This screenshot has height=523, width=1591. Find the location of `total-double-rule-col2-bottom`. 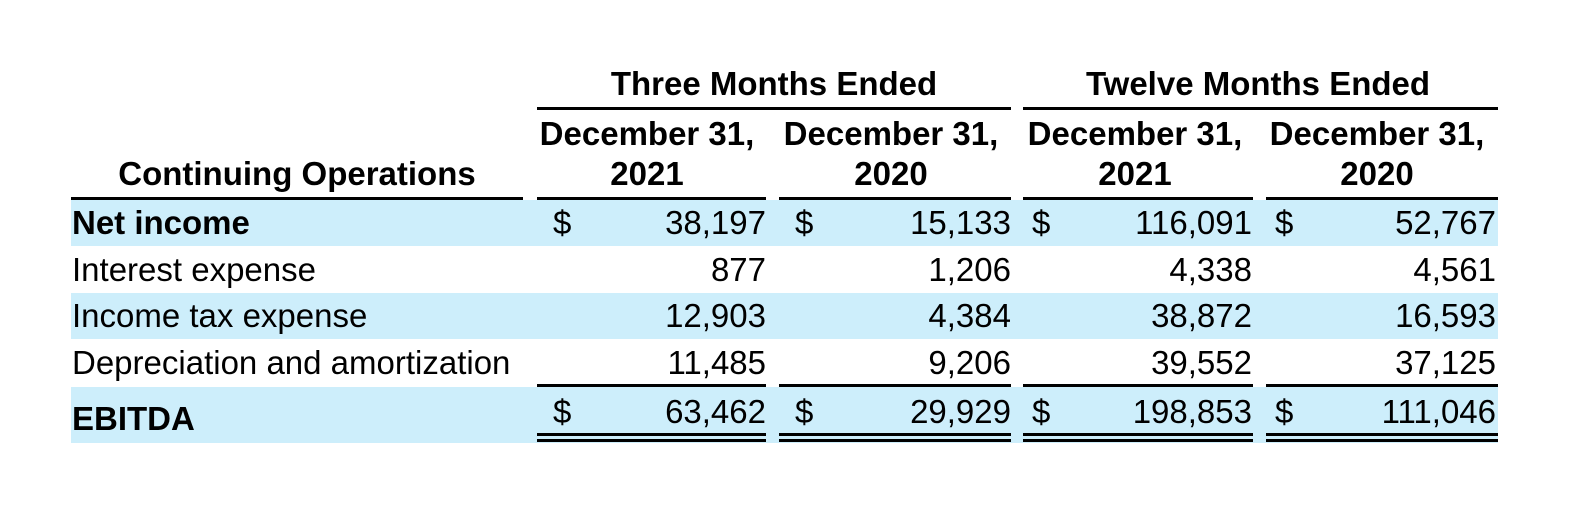

total-double-rule-col2-bottom is located at coordinates (895, 440).